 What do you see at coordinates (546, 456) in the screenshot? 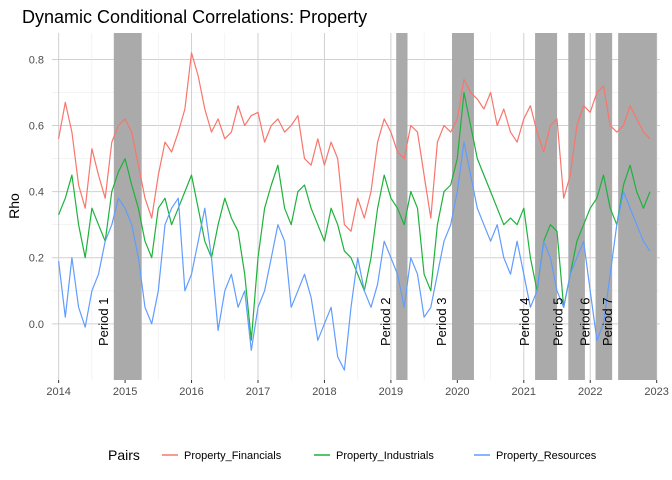
I see `legend-label: Property_Resources` at bounding box center [546, 456].